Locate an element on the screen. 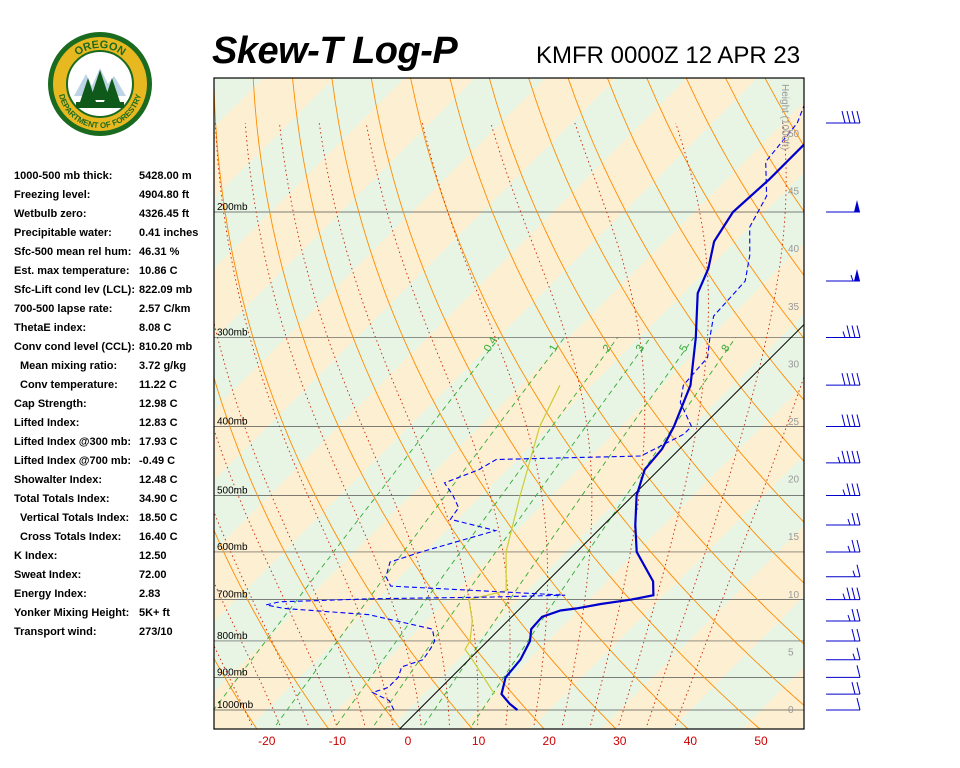 The image size is (960, 768). wind-barb-pennant is located at coordinates (857, 206).